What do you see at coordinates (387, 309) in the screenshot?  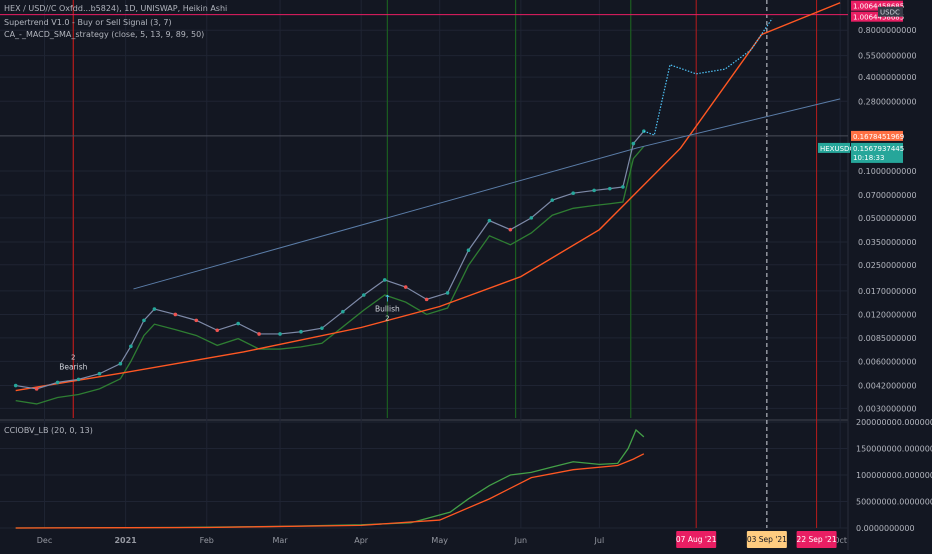 I see `annotation-bullish: Bullish` at bounding box center [387, 309].